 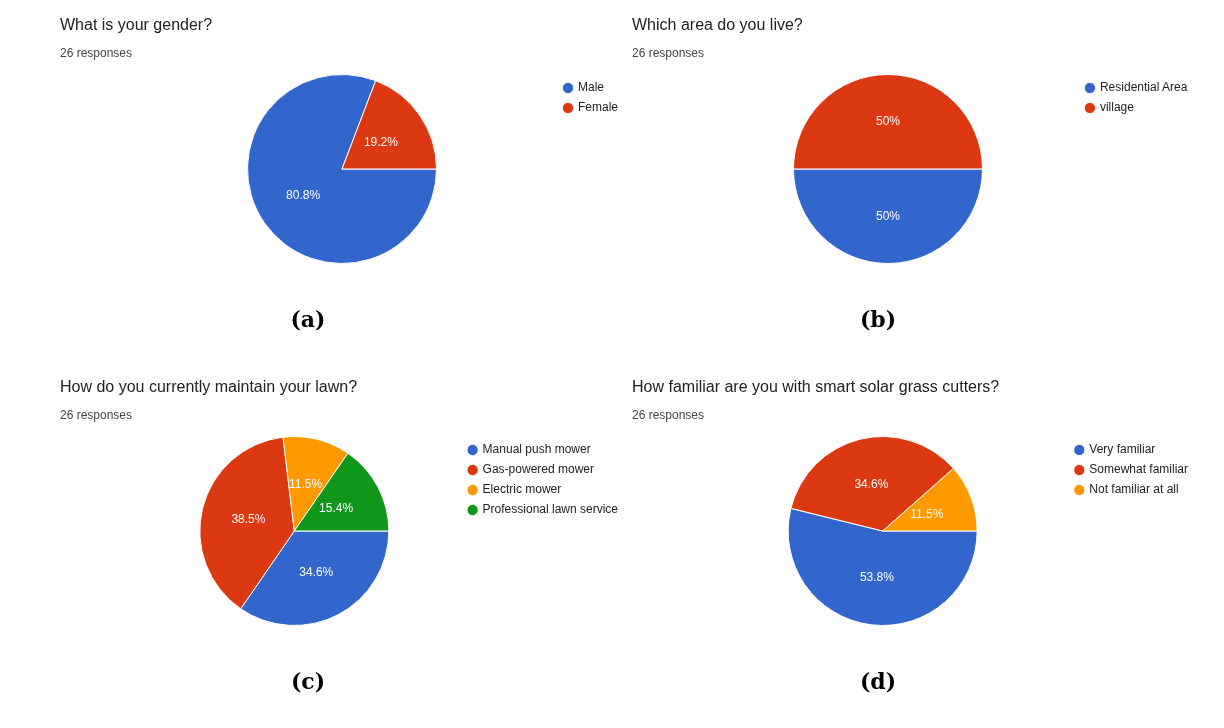 What do you see at coordinates (877, 577) in the screenshot?
I see `data-label: 53.8%` at bounding box center [877, 577].